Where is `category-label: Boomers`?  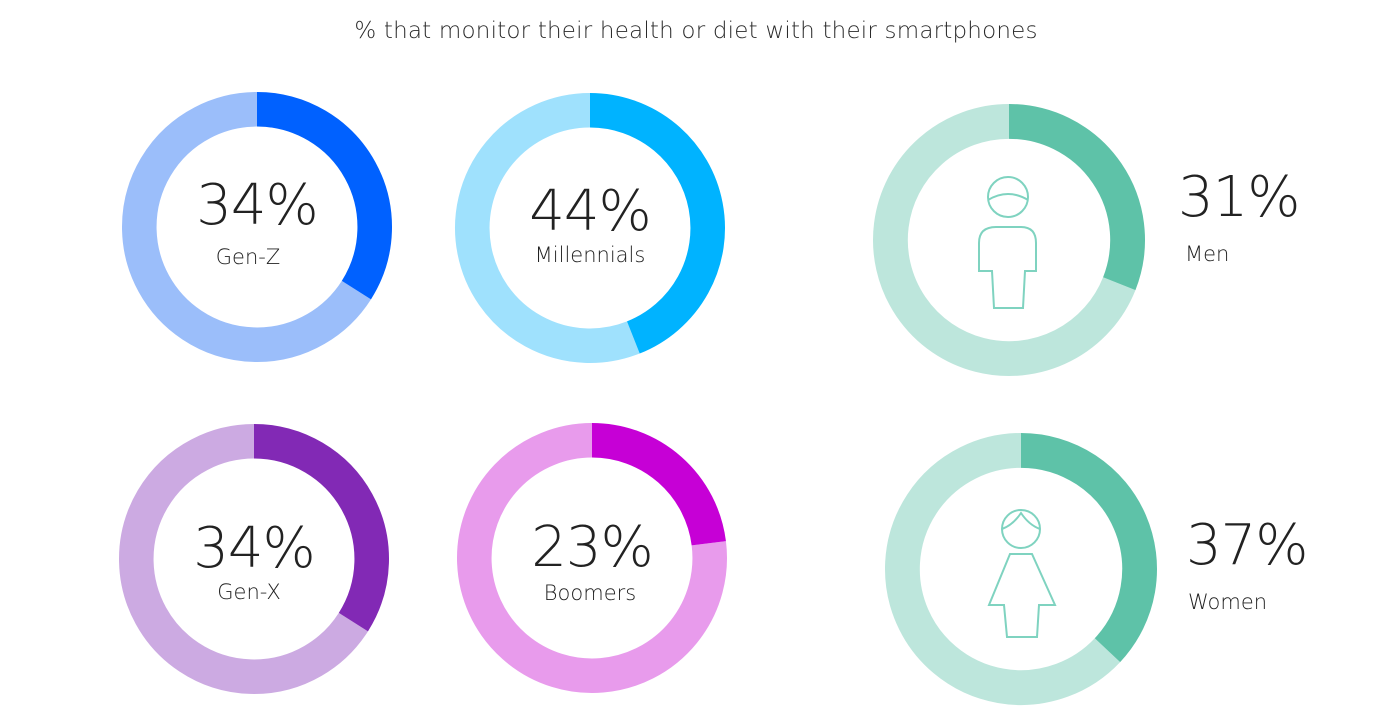 category-label: Boomers is located at coordinates (590, 593).